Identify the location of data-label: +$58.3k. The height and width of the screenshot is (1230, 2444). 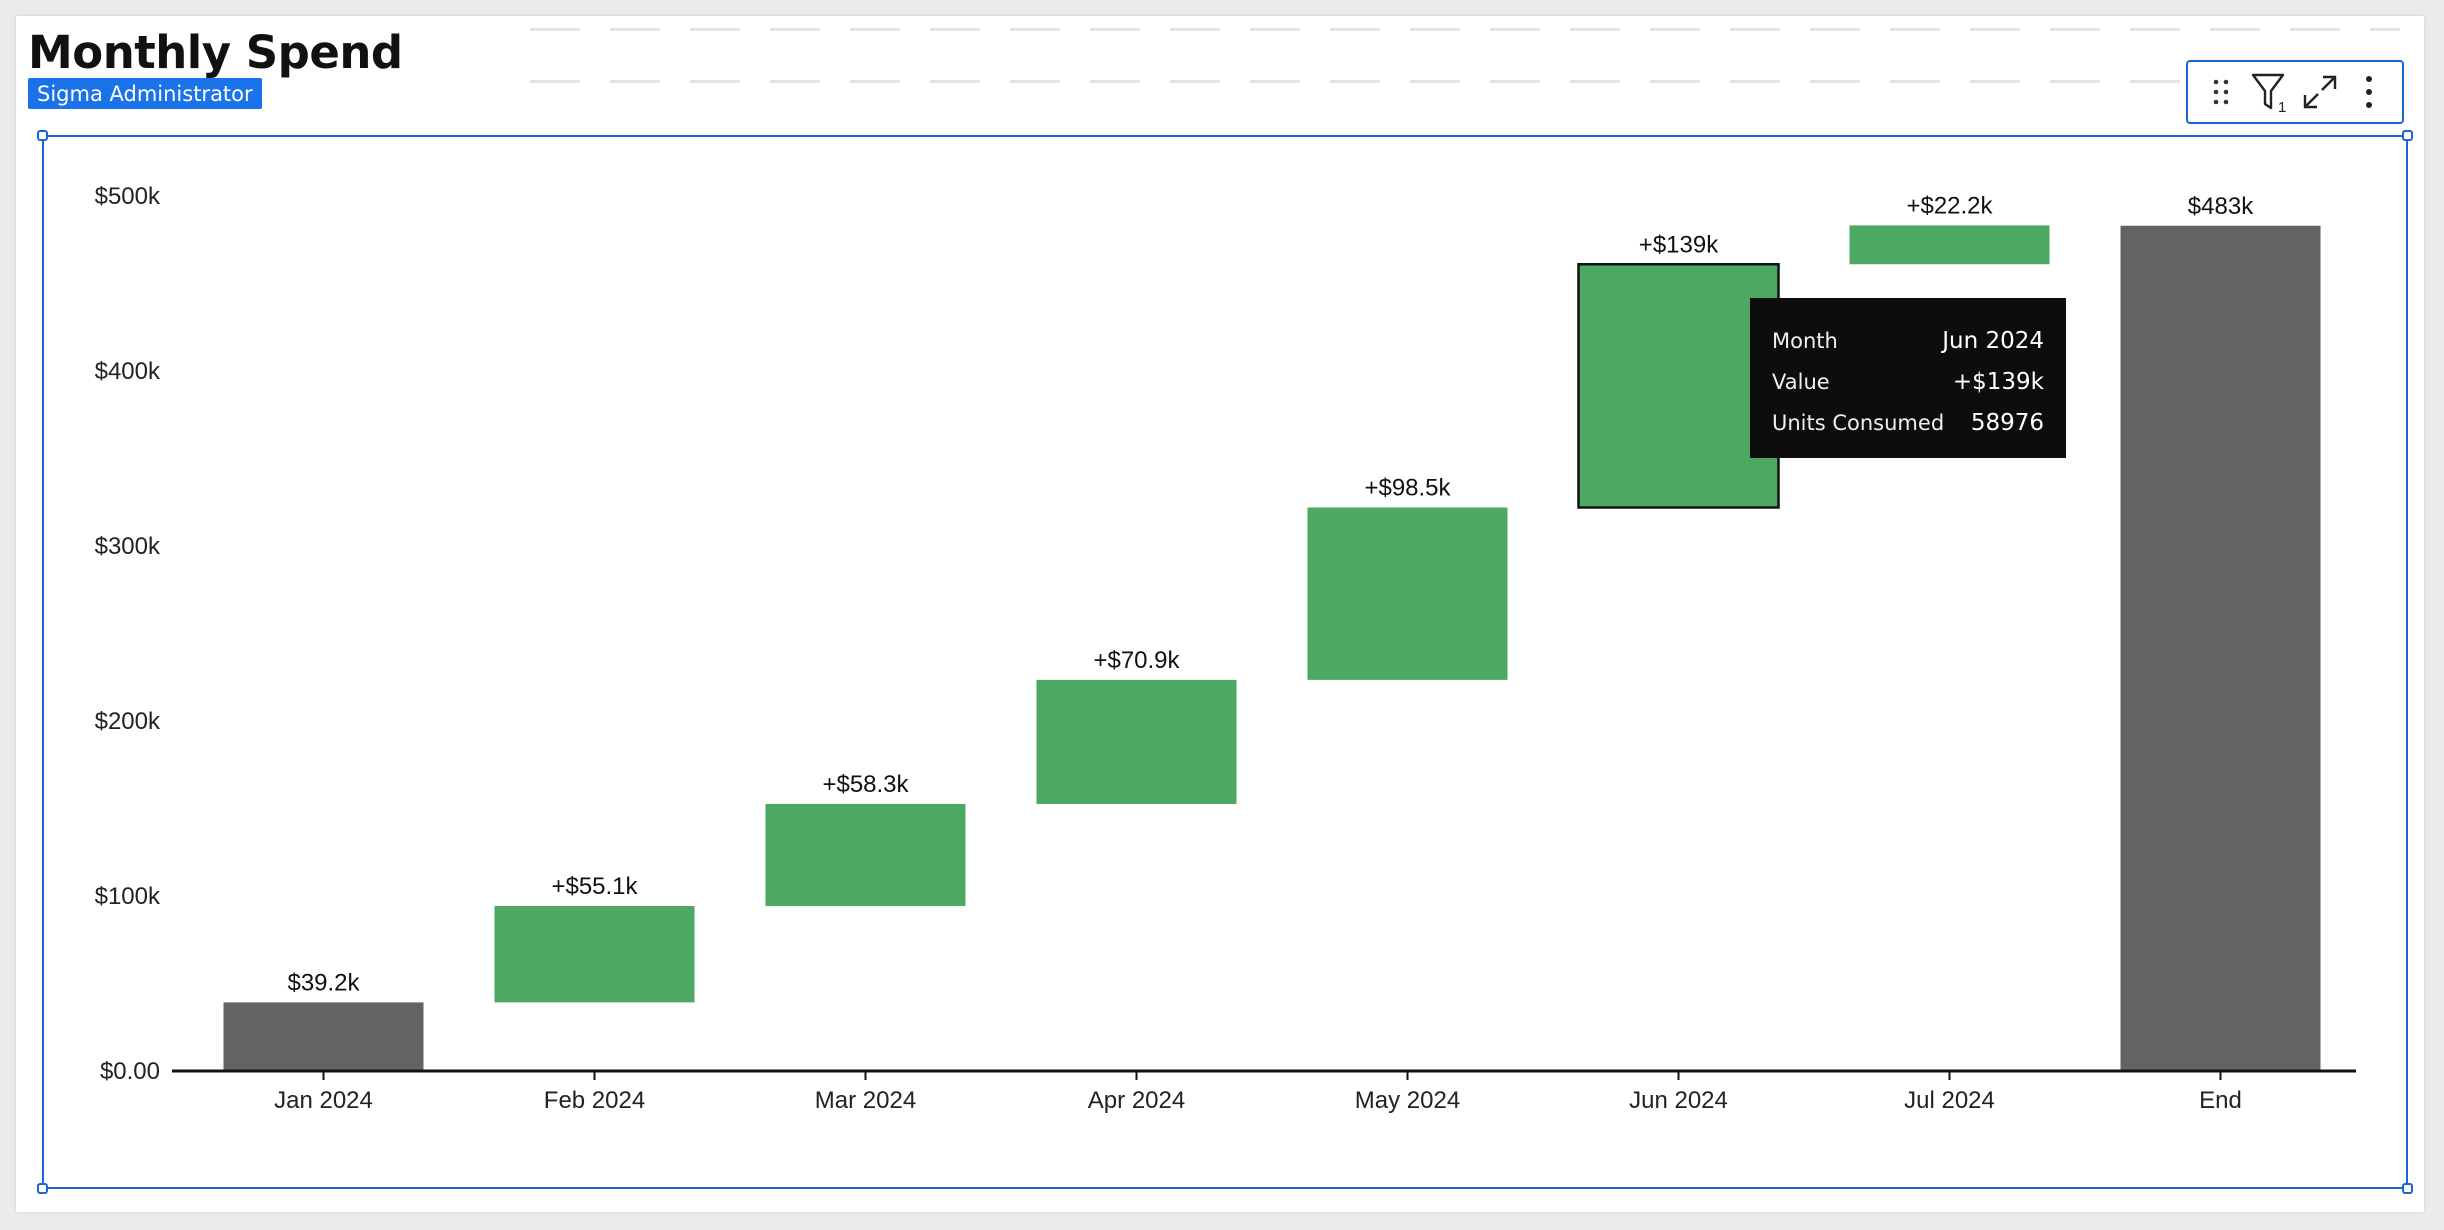
(865, 784).